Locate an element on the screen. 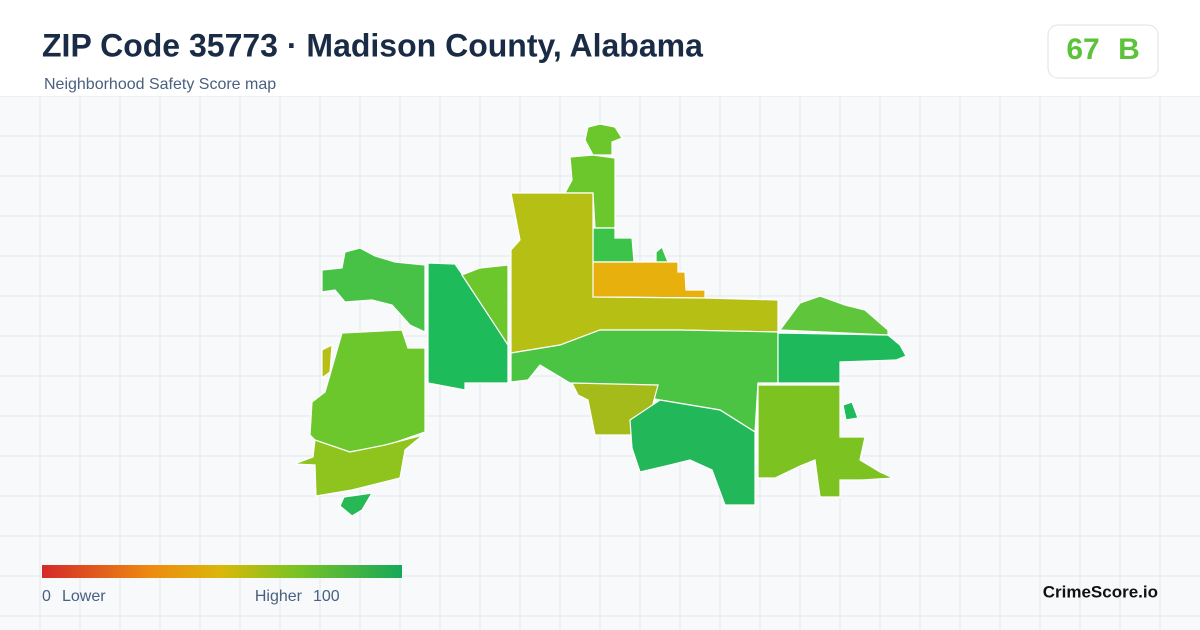 This screenshot has width=1200, height=630. legend-max-label: Higher is located at coordinates (279, 596).